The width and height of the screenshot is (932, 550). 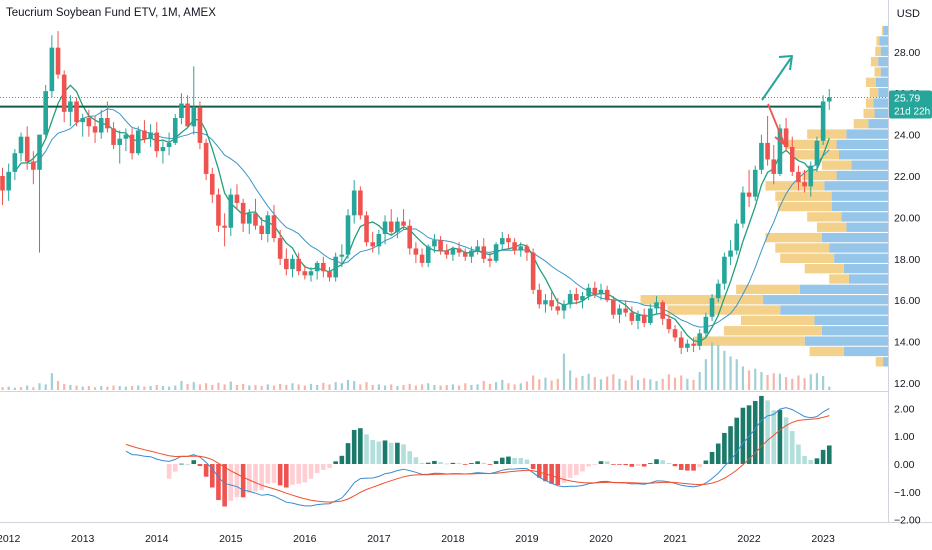 I want to click on bearish-arrow-shaft, so click(x=776, y=123).